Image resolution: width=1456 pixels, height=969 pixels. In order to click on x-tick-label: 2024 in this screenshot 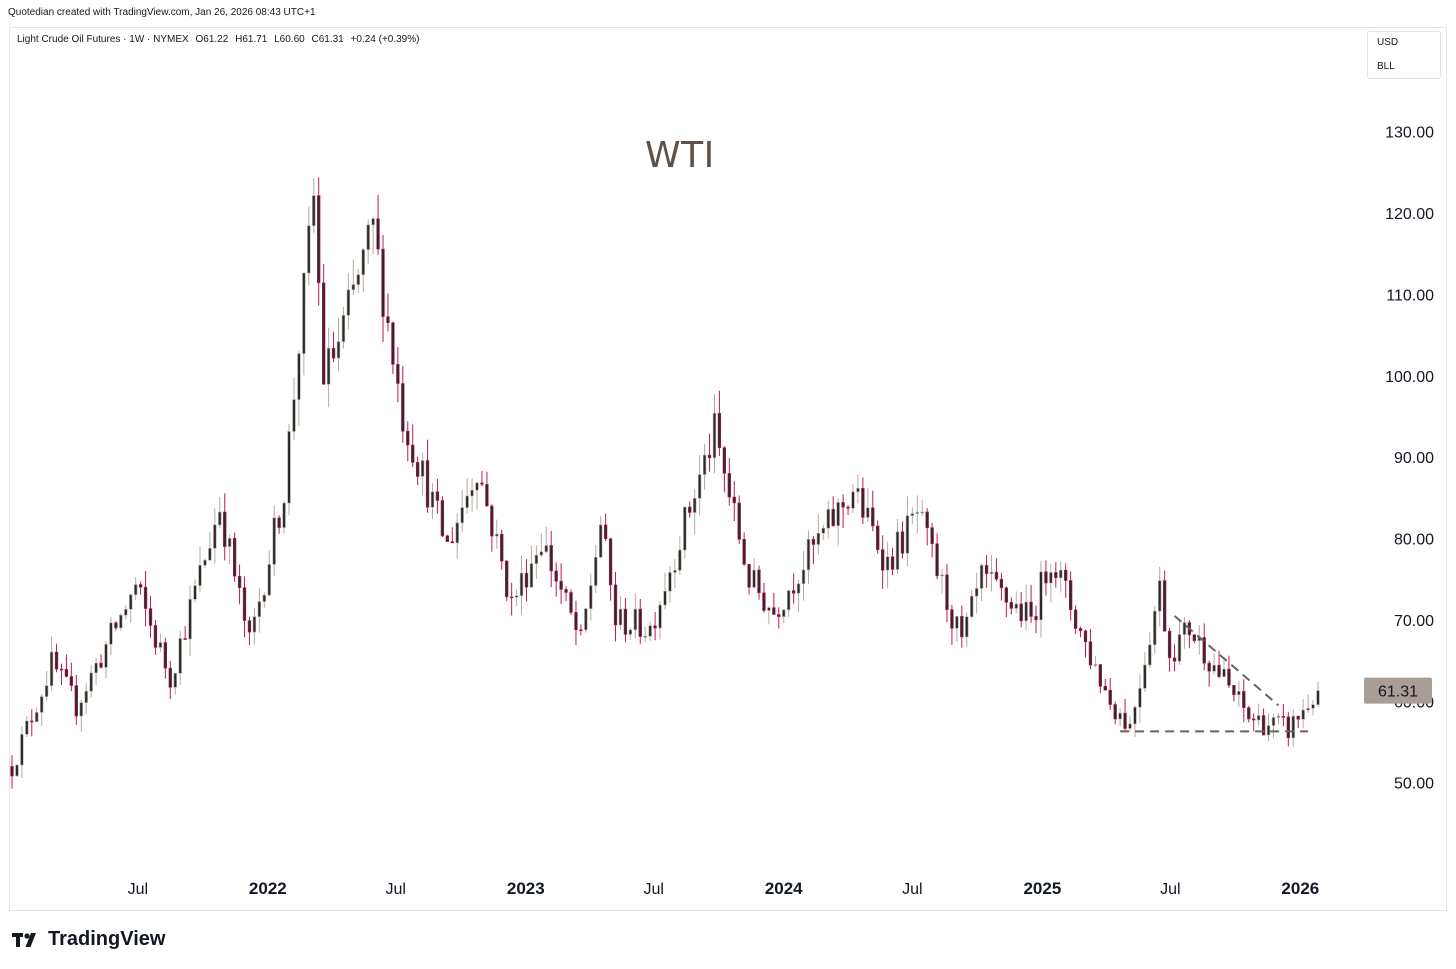, I will do `click(784, 888)`.